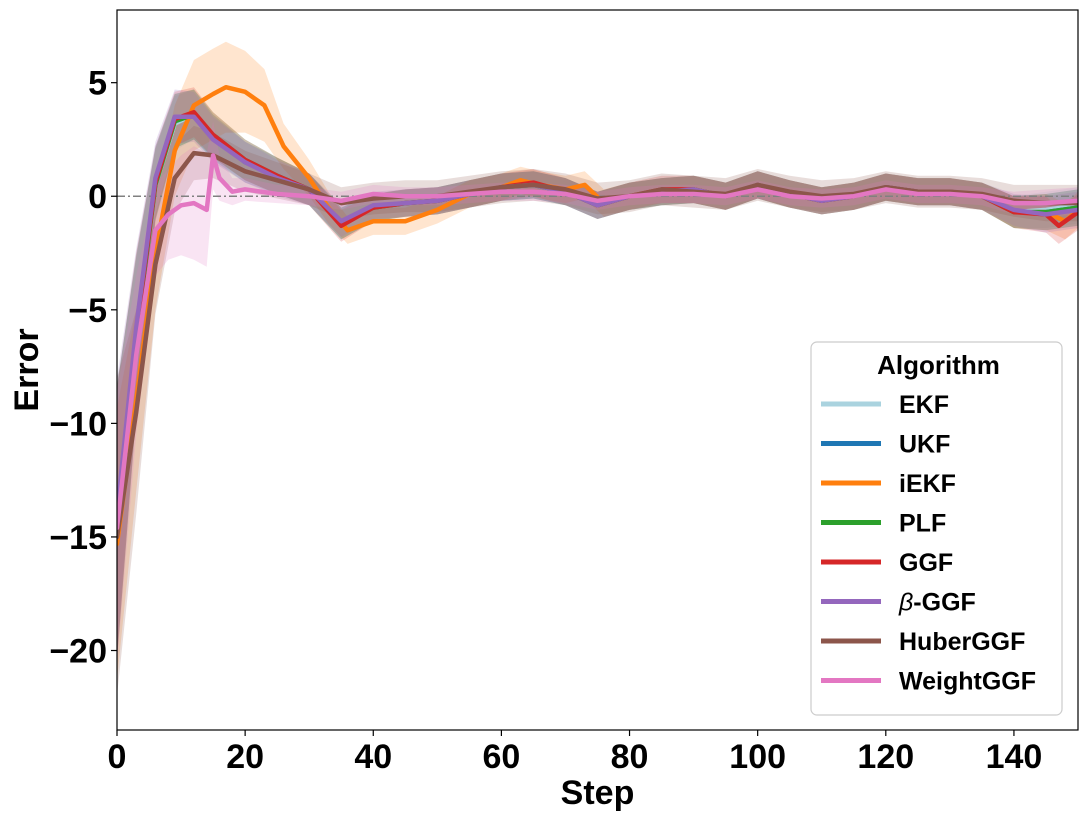  I want to click on y-axis-label: Error, so click(27, 369).